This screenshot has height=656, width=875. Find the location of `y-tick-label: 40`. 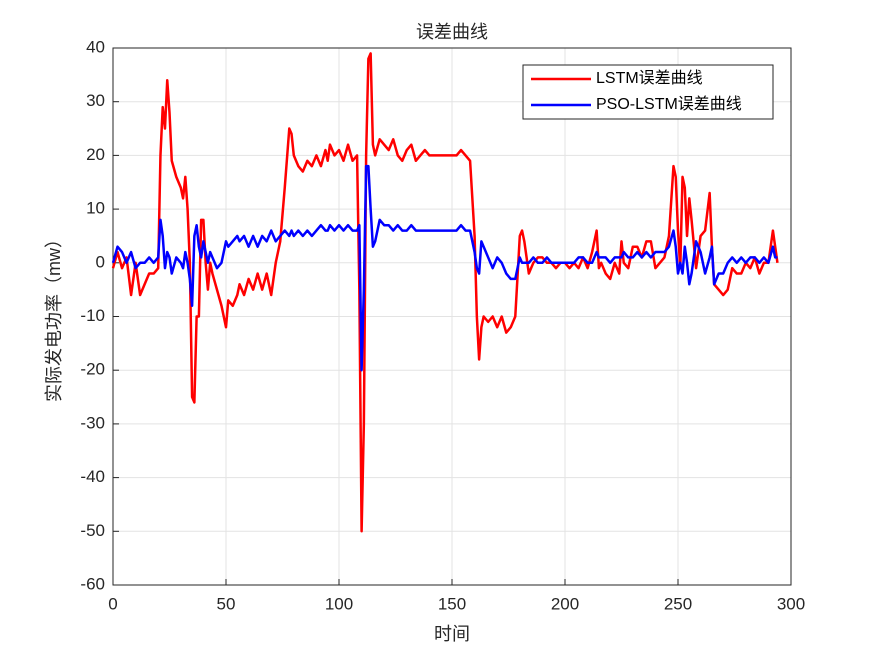

y-tick-label: 40 is located at coordinates (95, 46).